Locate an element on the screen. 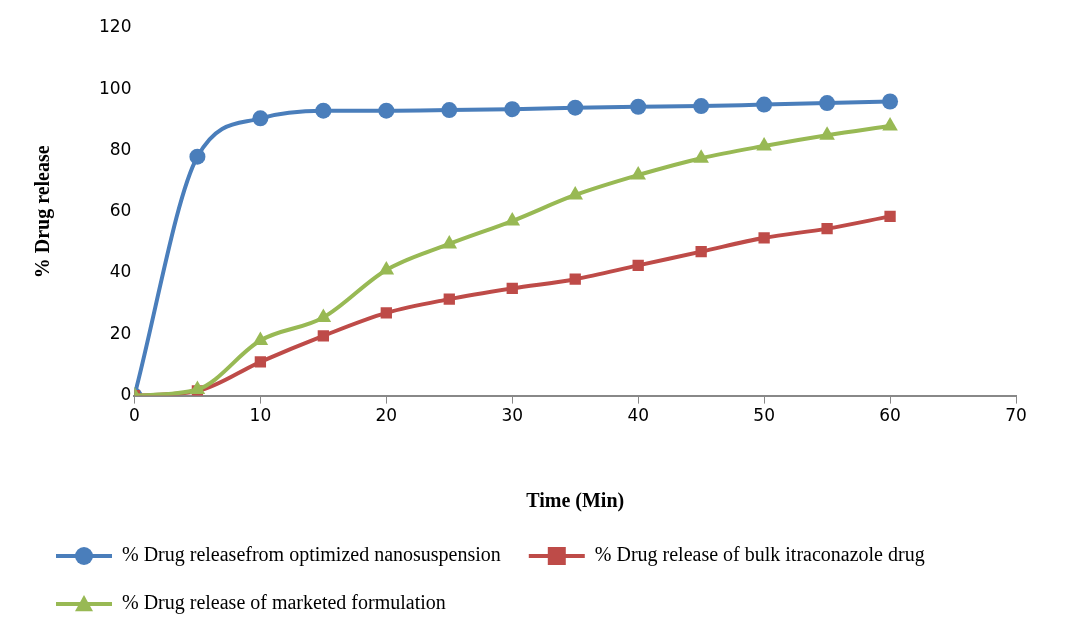 This screenshot has width=1084, height=632. x-tick-label: 50 is located at coordinates (764, 415).